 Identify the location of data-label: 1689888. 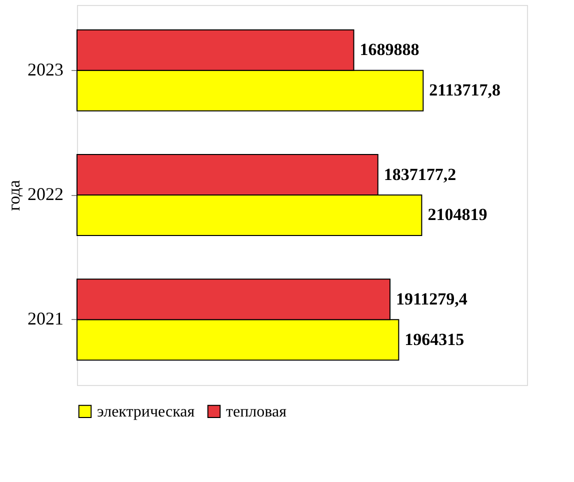
(390, 50).